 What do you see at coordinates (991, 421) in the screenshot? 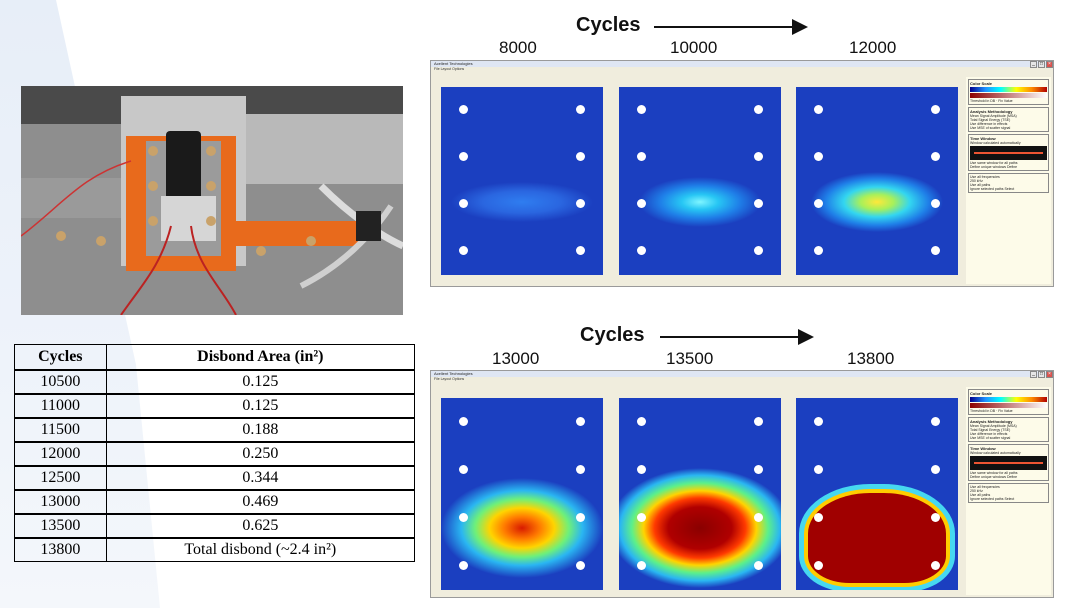
I see `methodology-heading: Analysis Methodology` at bounding box center [991, 421].